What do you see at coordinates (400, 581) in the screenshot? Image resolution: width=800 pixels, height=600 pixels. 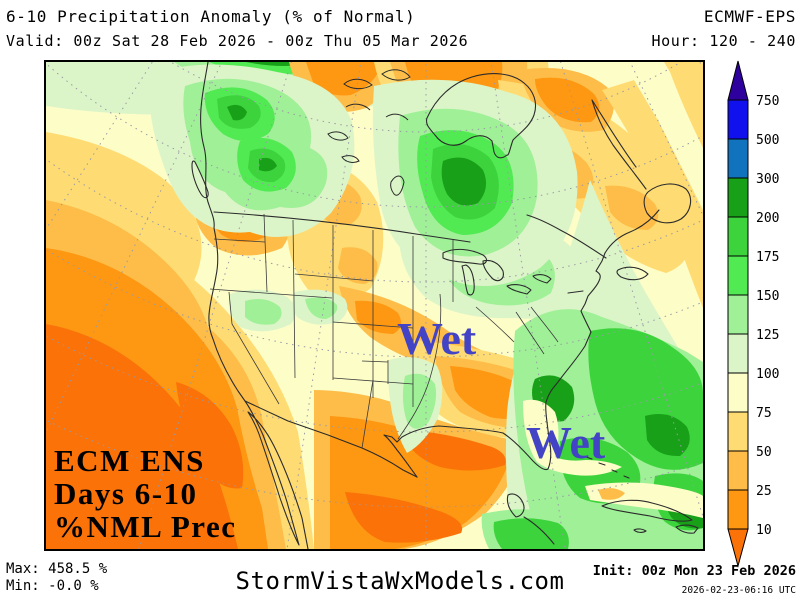 I see `watermark-site: StormVistaWxModels.com` at bounding box center [400, 581].